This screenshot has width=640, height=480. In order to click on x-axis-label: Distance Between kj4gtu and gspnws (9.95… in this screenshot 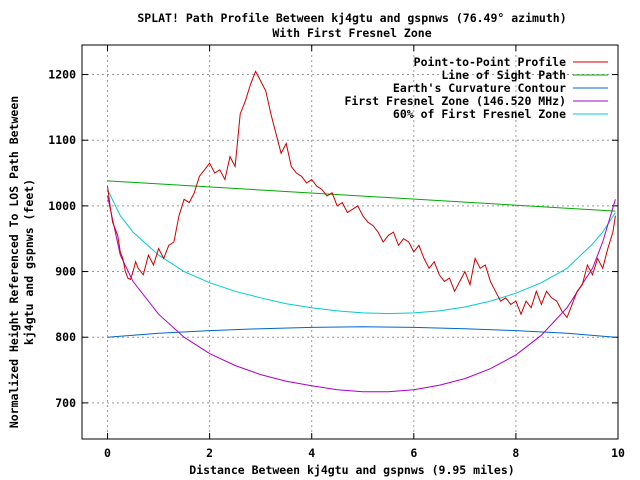, I will do `click(351, 470)`.